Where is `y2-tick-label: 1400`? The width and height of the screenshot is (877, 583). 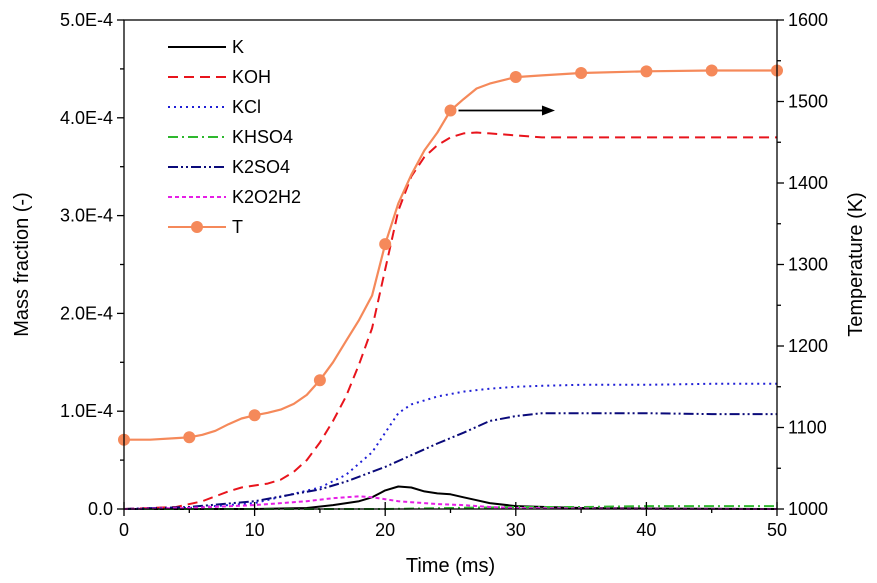
y2-tick-label: 1400 is located at coordinates (808, 183).